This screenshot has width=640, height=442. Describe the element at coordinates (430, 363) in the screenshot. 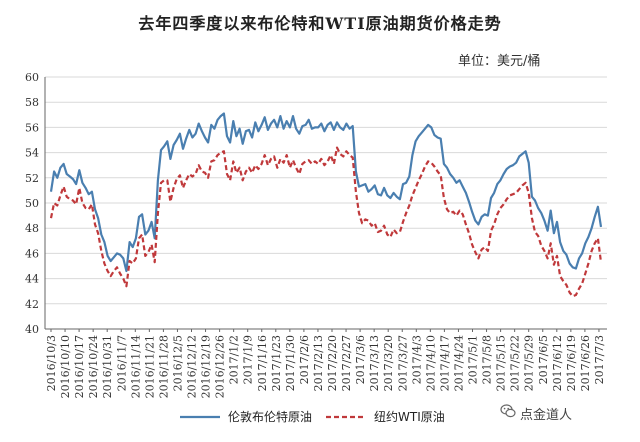

I see `x-tick-label: 2017/4/10` at that location.